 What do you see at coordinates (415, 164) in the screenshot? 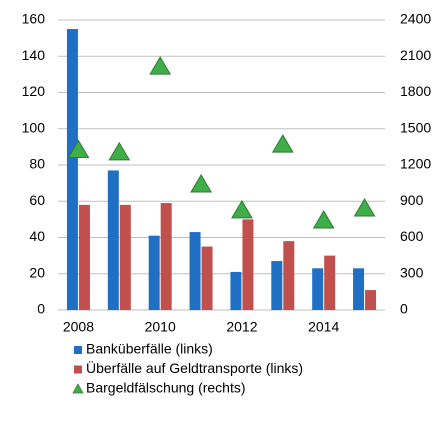
I see `y2-tick-label: 1200` at bounding box center [415, 164].